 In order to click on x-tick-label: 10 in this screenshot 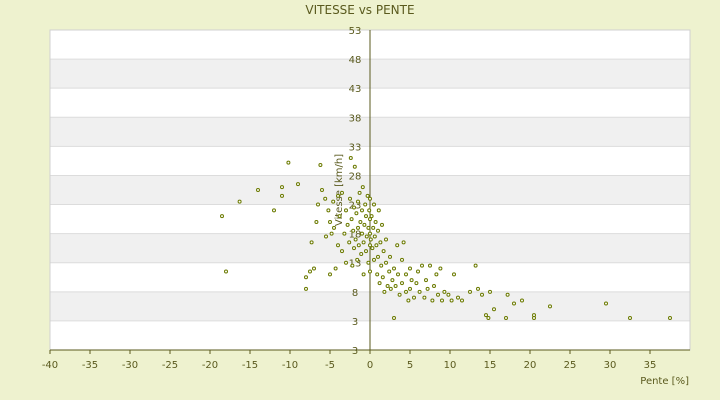, I will do `click(450, 365)`.